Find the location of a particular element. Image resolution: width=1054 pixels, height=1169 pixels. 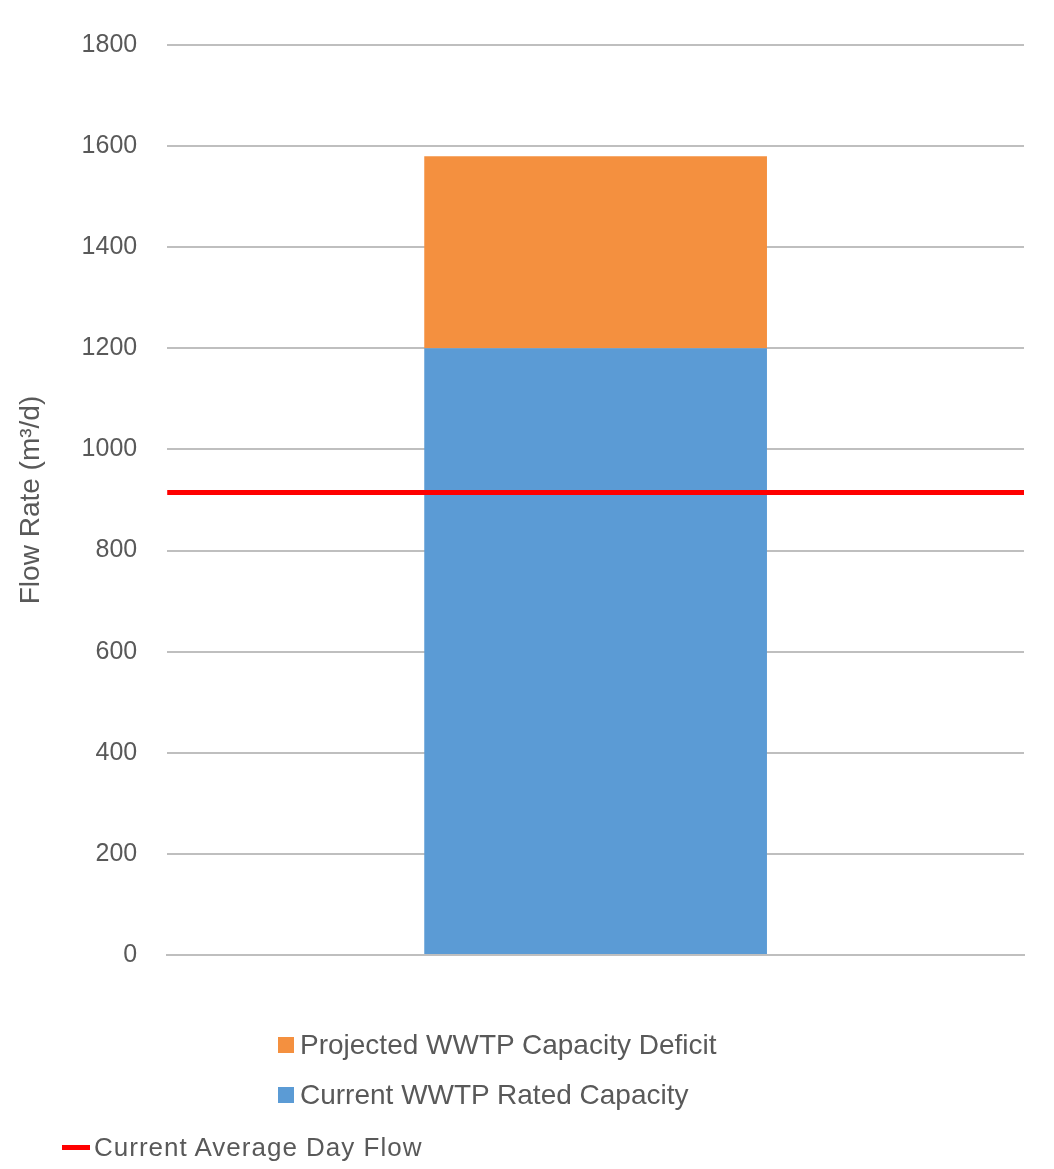

y-tick-label: 1600 is located at coordinates (109, 144).